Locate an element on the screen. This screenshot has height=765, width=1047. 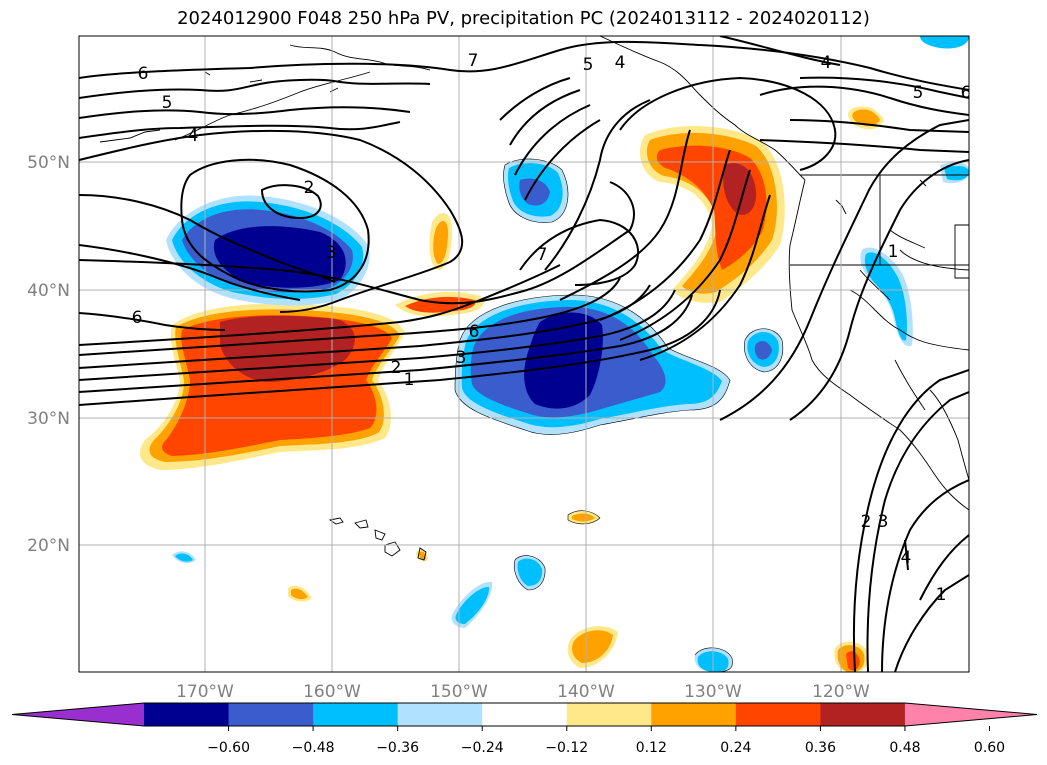
colorbar-tick-label: 0.48 is located at coordinates (904, 748).